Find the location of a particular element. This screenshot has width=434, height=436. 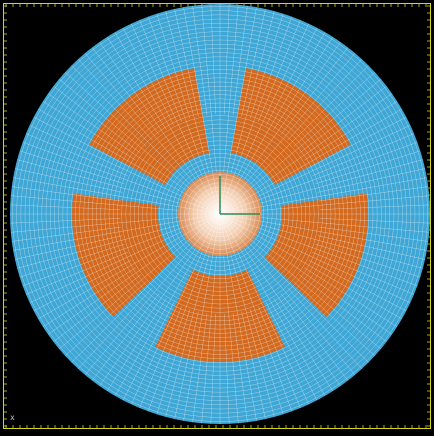

axis-triad-icon is located at coordinates (239, 195).